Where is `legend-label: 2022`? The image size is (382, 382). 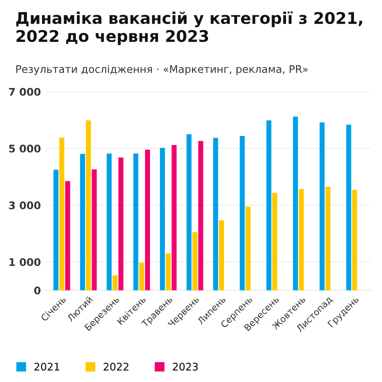
legend-label: 2022 is located at coordinates (116, 366).